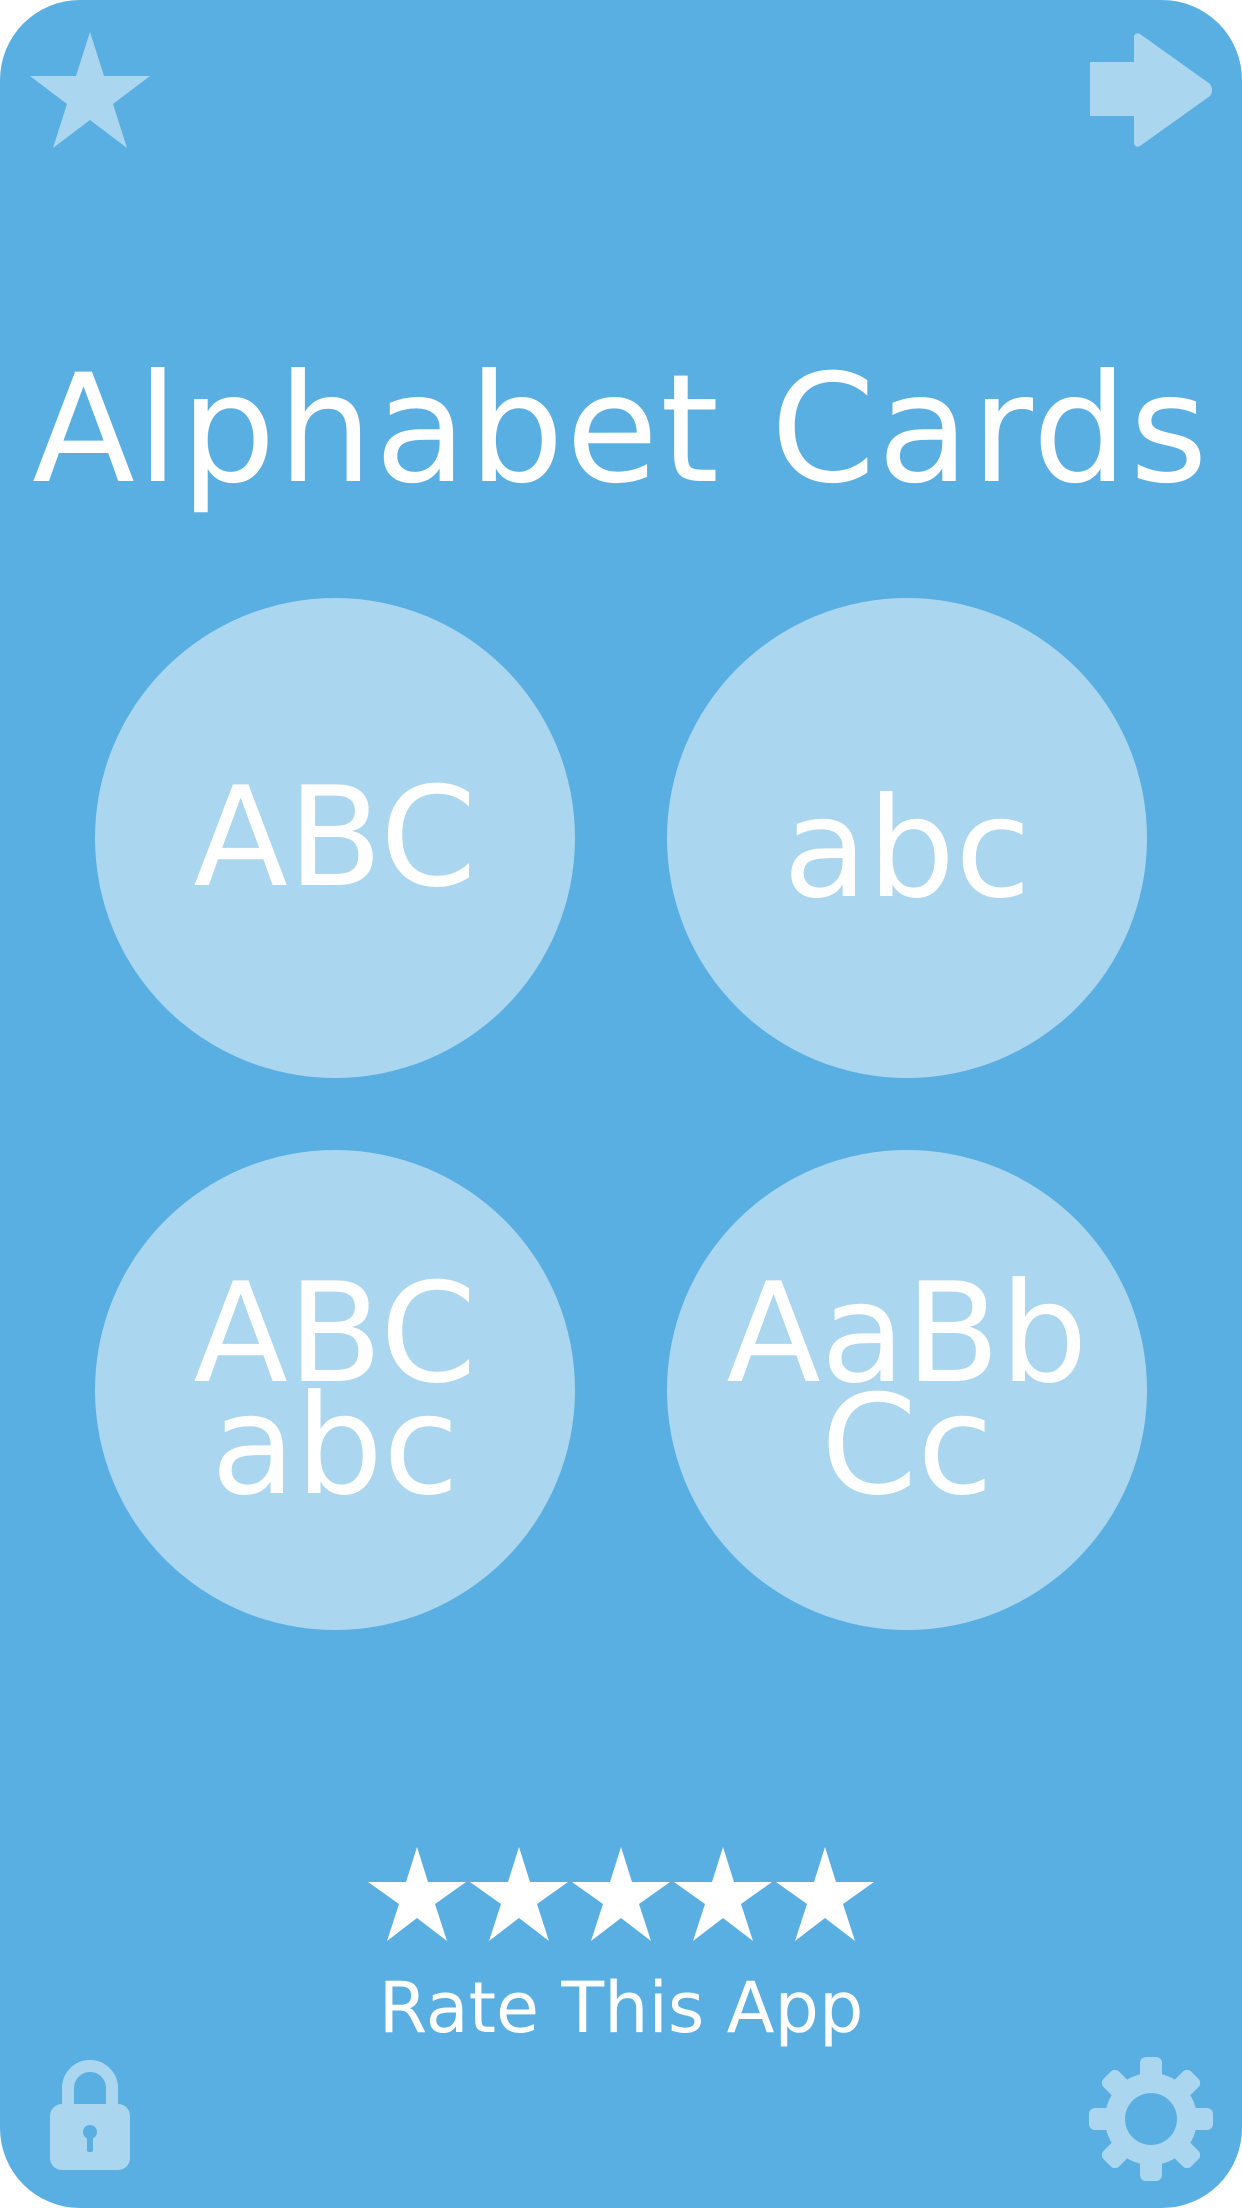  I want to click on lock-icon, so click(90, 2115).